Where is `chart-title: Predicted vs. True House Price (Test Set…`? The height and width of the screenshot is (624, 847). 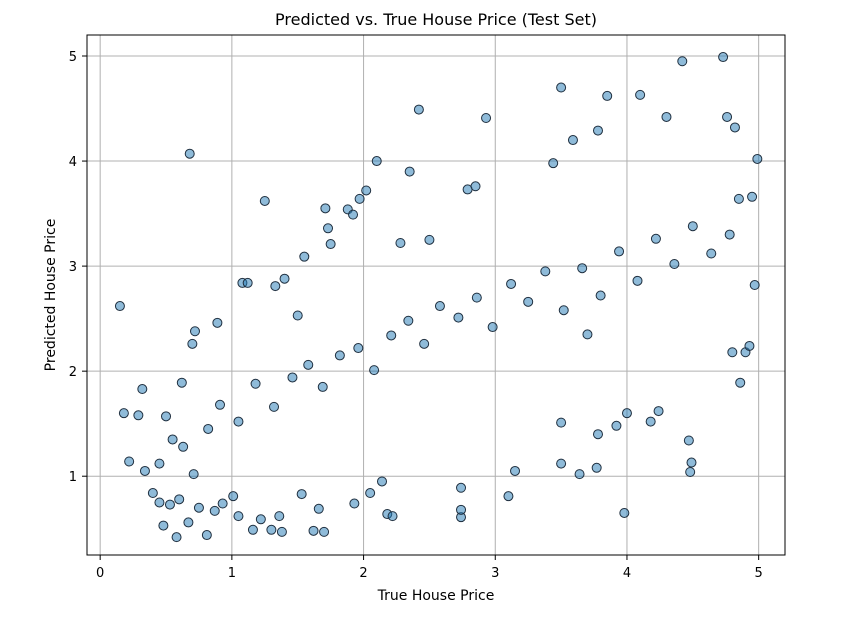
chart-title: Predicted vs. True House Price (Test Set… is located at coordinates (436, 19).